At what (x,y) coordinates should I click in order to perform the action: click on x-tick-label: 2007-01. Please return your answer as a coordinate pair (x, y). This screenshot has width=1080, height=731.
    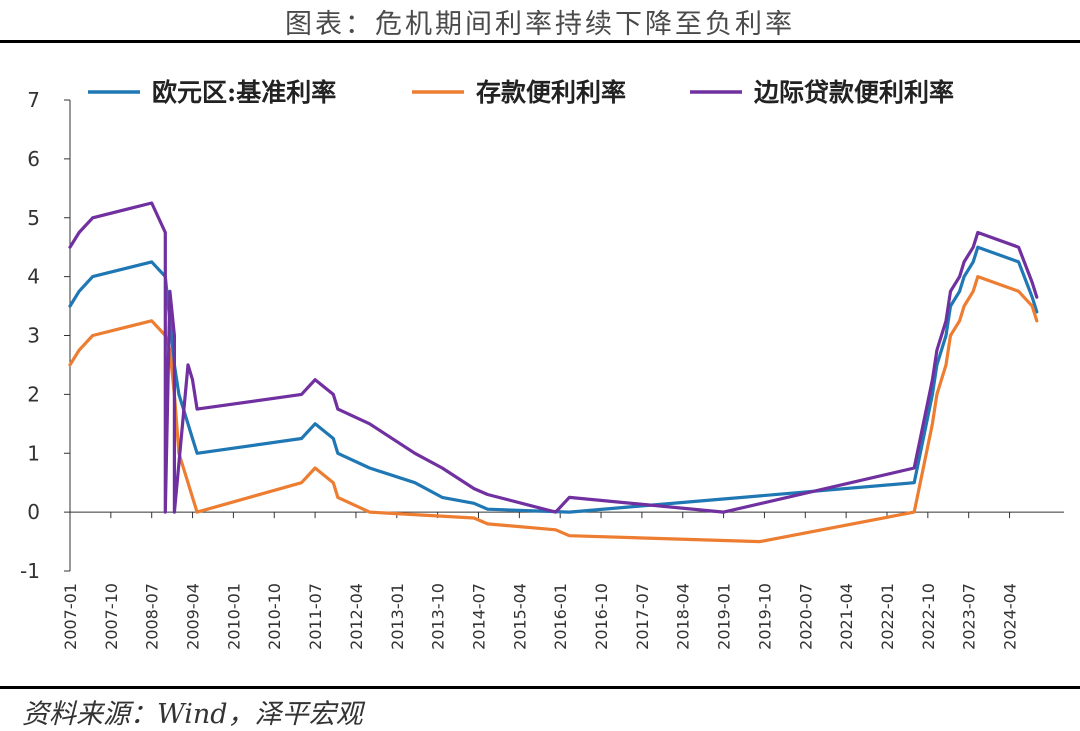
    Looking at the image, I should click on (70, 616).